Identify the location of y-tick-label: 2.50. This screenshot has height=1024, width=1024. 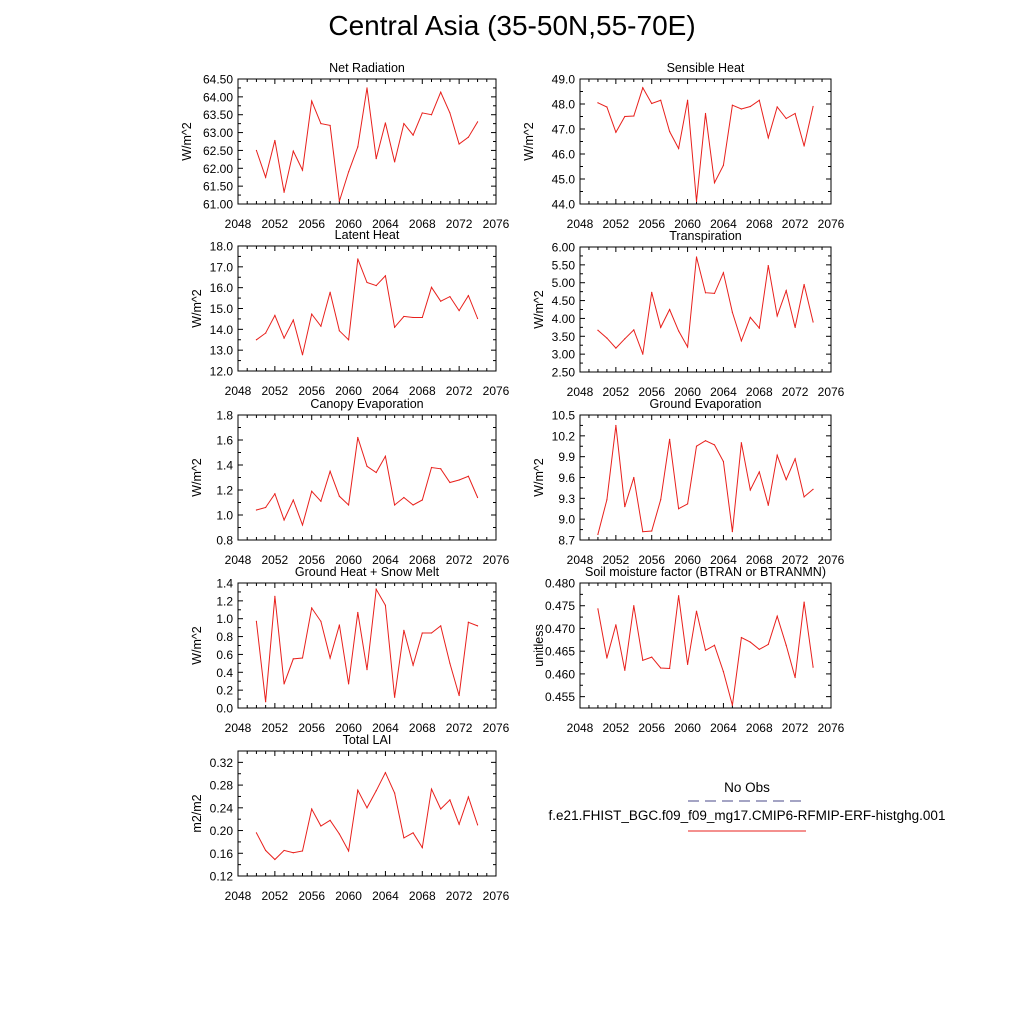
(564, 373).